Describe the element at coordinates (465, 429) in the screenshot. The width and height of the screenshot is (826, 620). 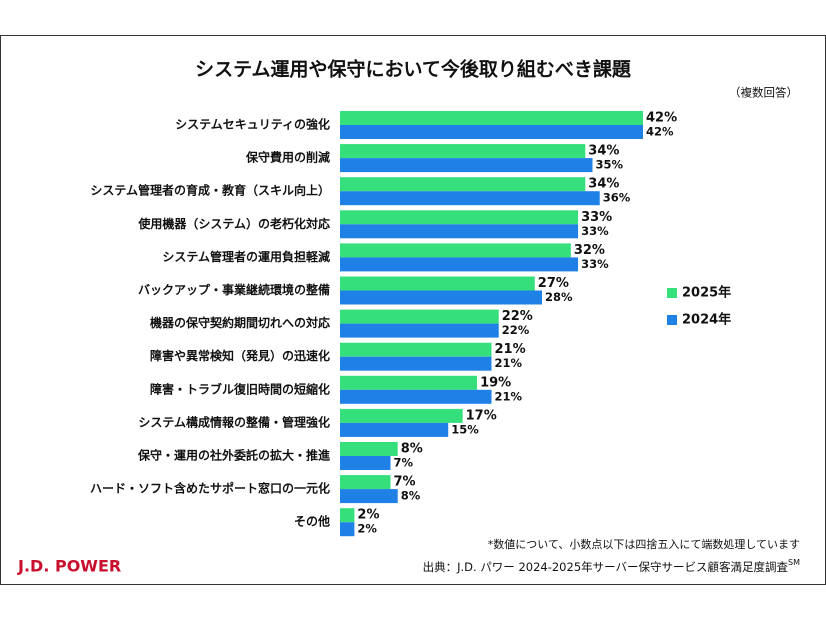
I see `data-label: 15%` at that location.